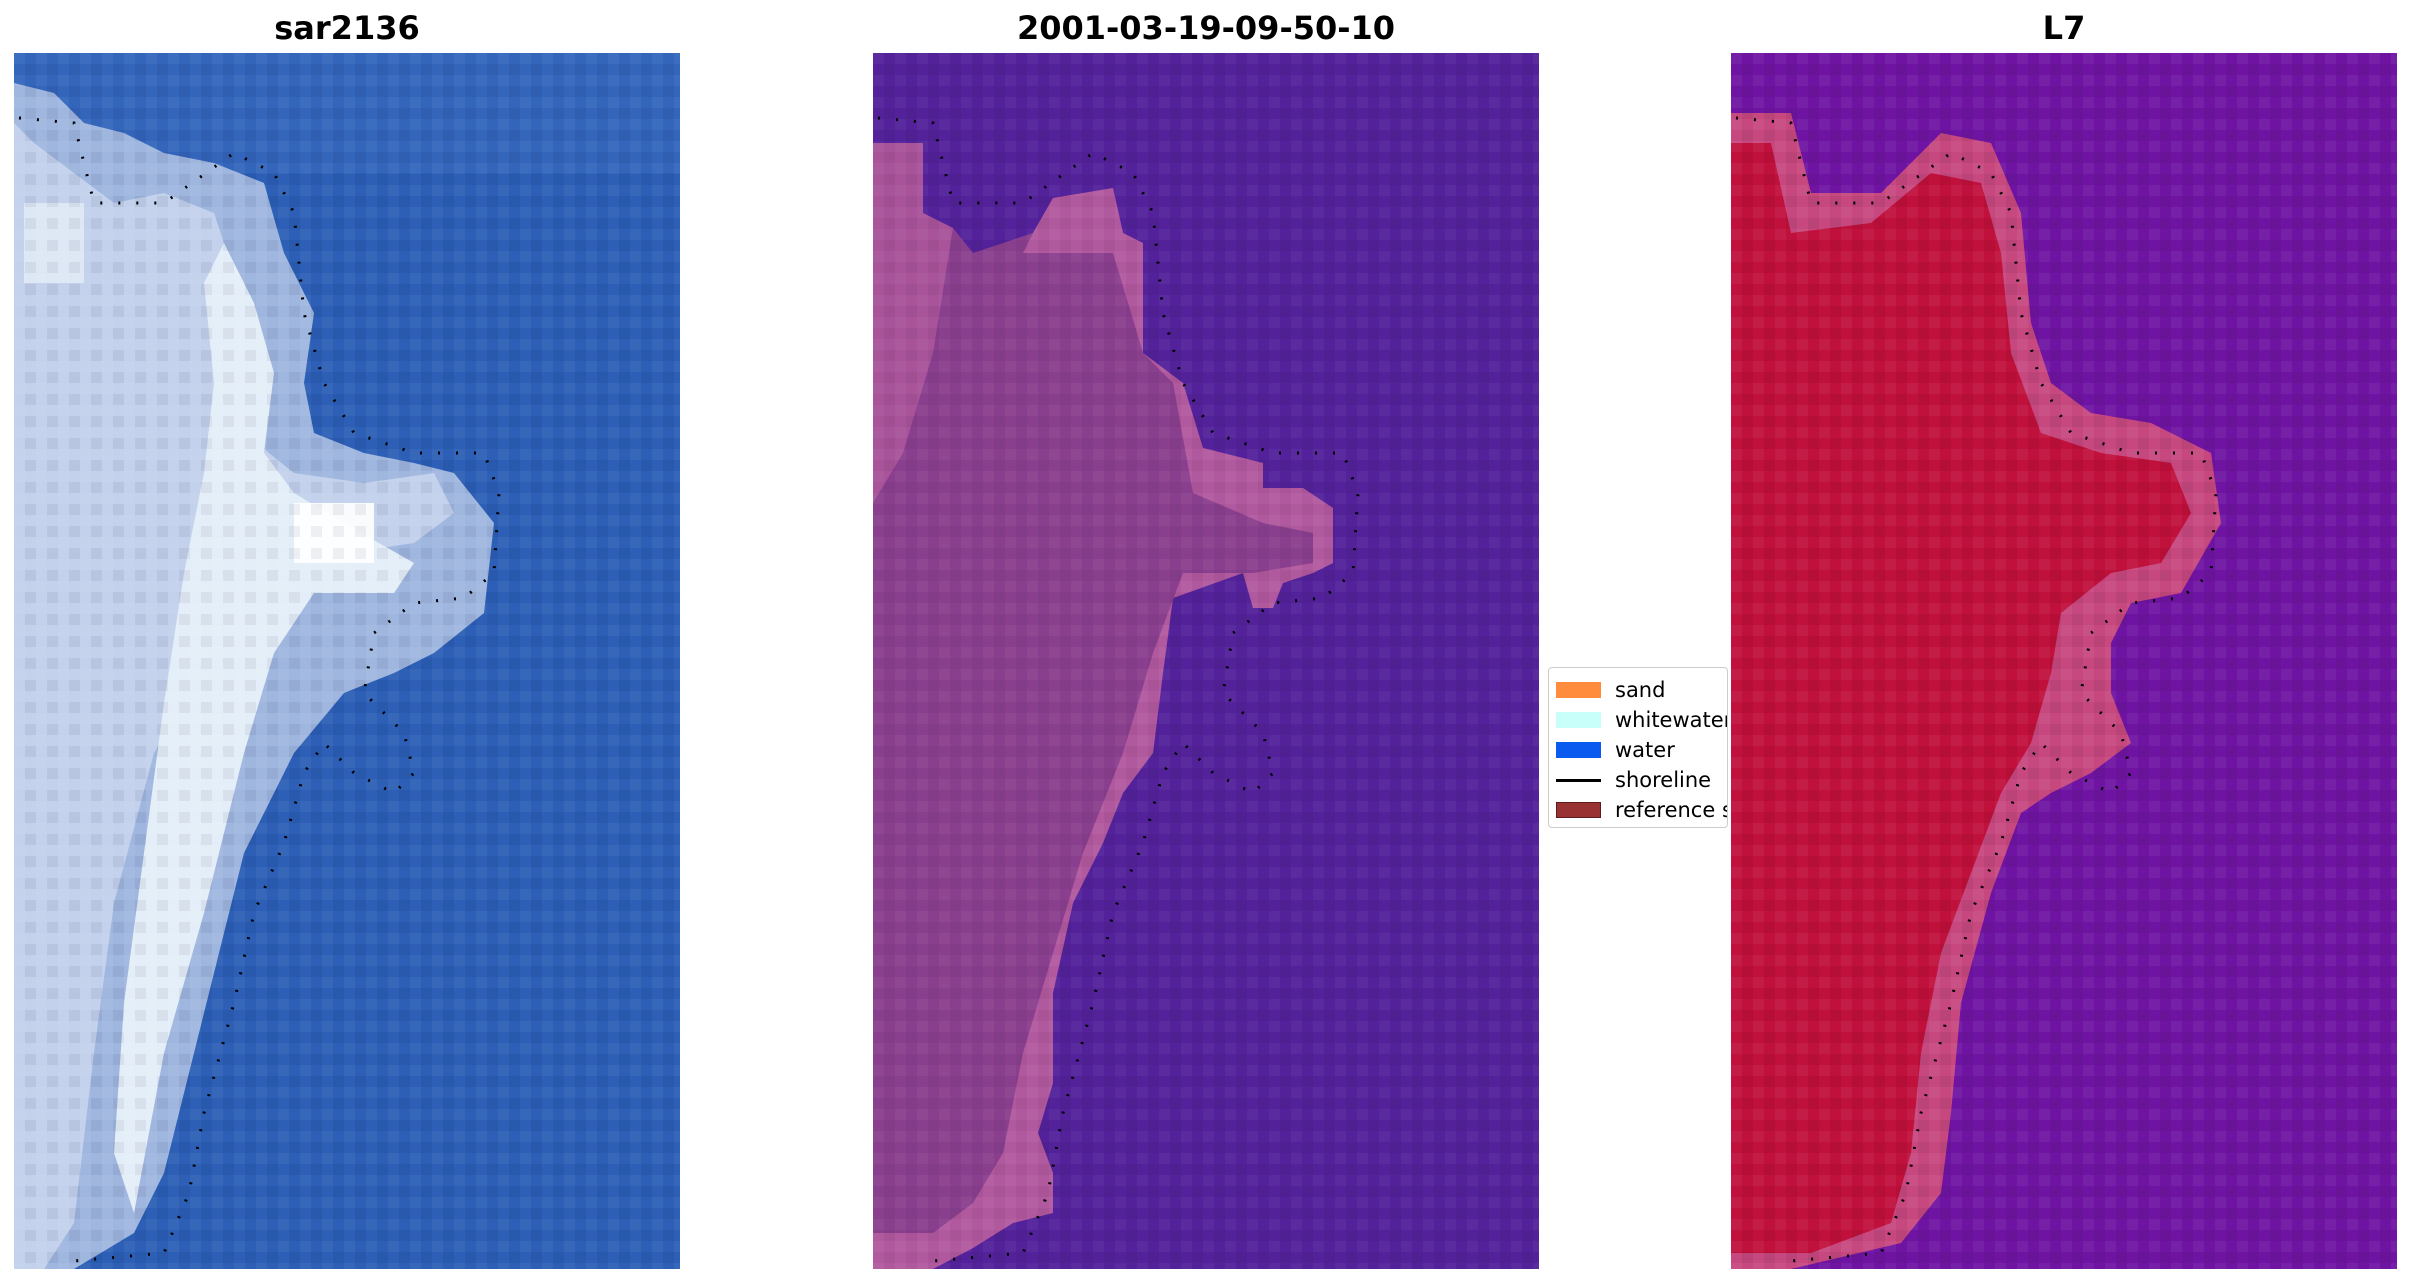 The height and width of the screenshot is (1283, 2410). What do you see at coordinates (1671, 720) in the screenshot?
I see `legend-label-whitewater: whitewater` at bounding box center [1671, 720].